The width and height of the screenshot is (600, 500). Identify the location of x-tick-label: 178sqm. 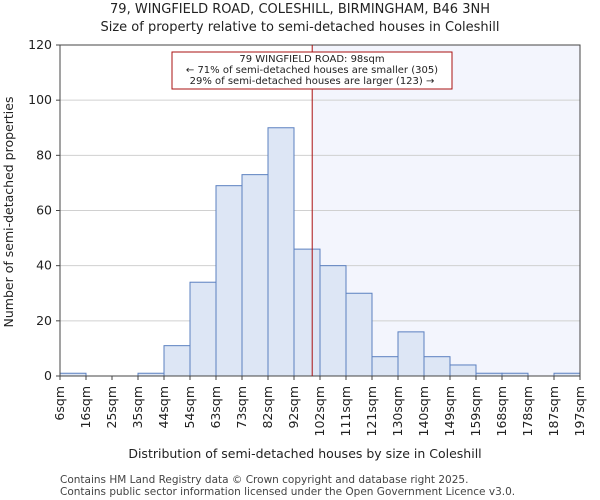
(527, 411).